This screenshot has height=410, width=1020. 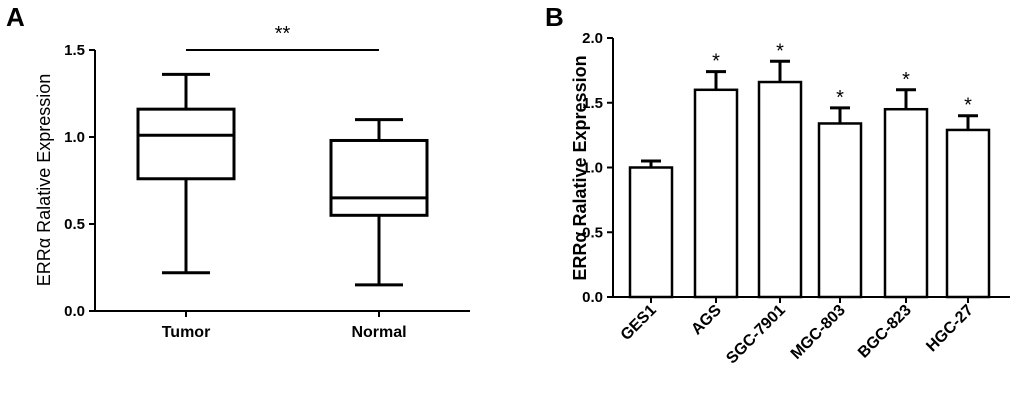 I want to click on panel-a-category-label: Normal, so click(x=378, y=332).